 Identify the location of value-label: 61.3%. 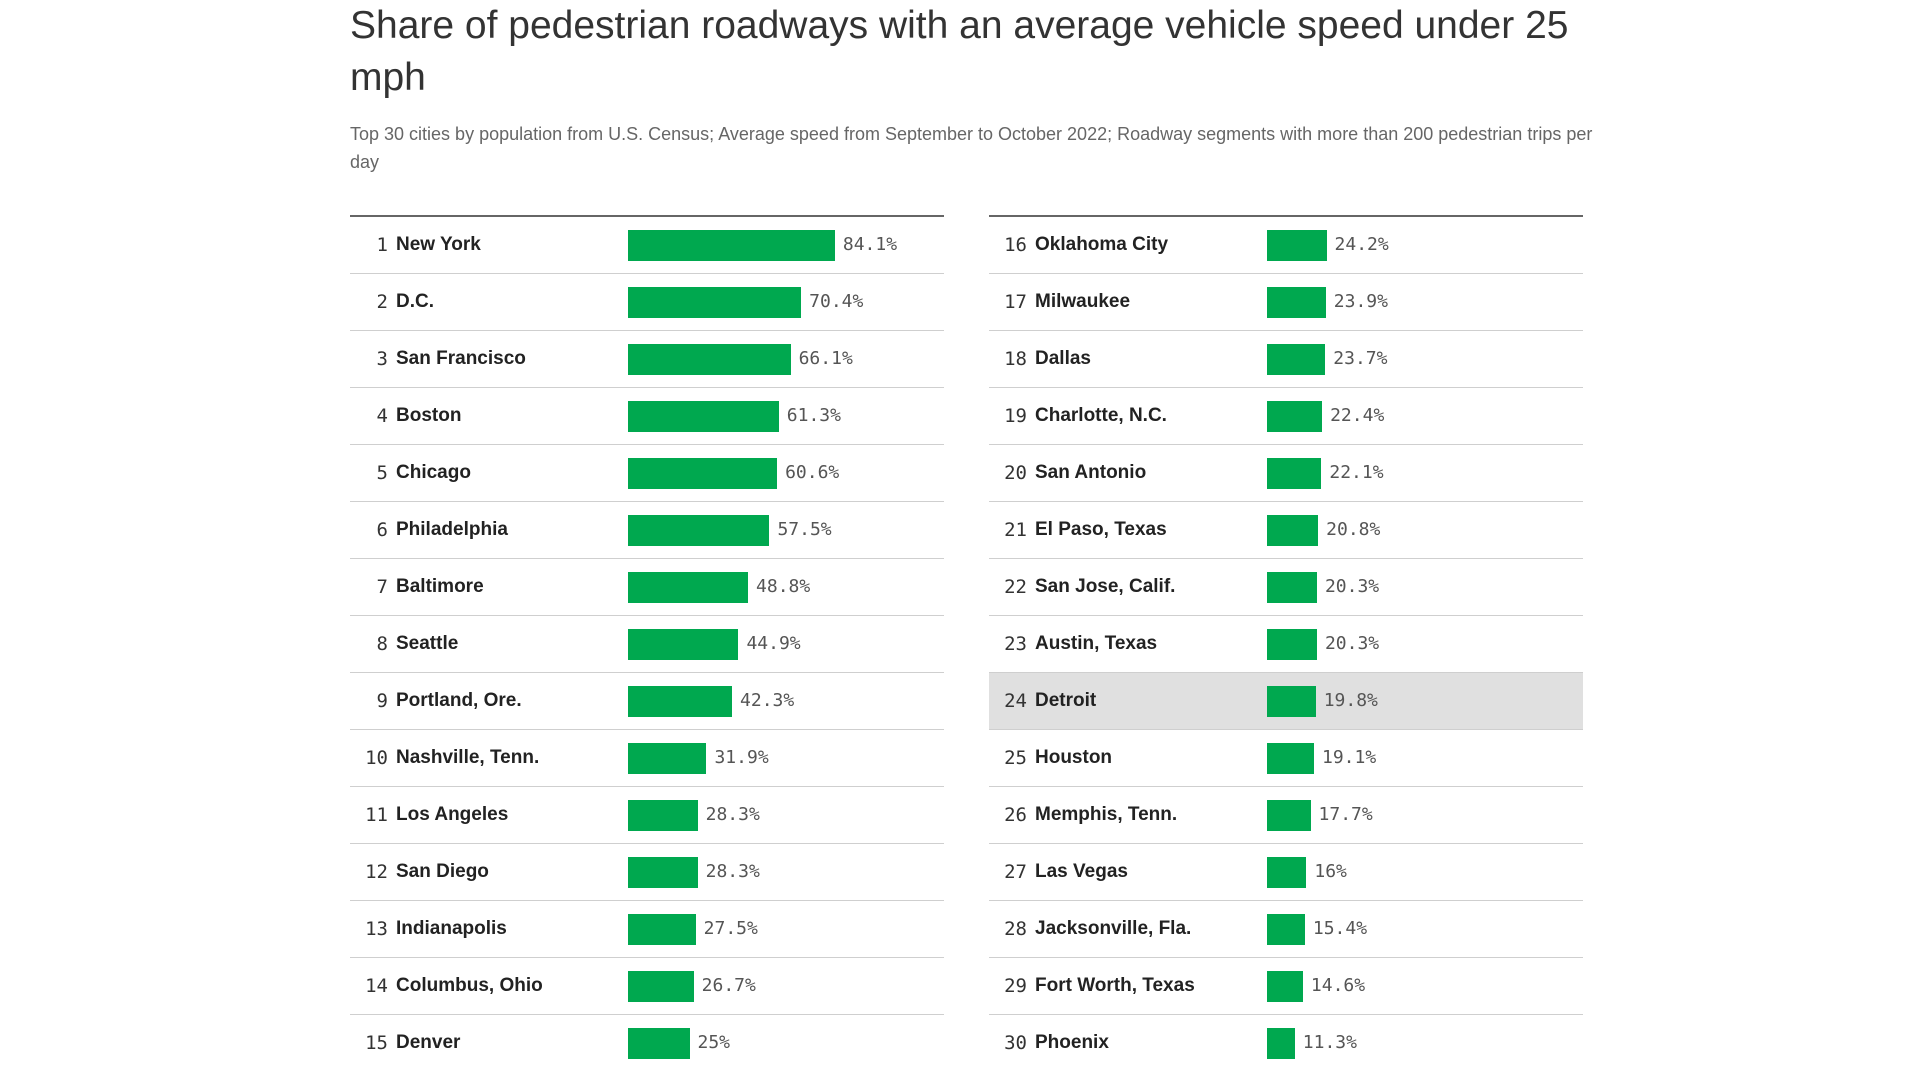
(813, 415).